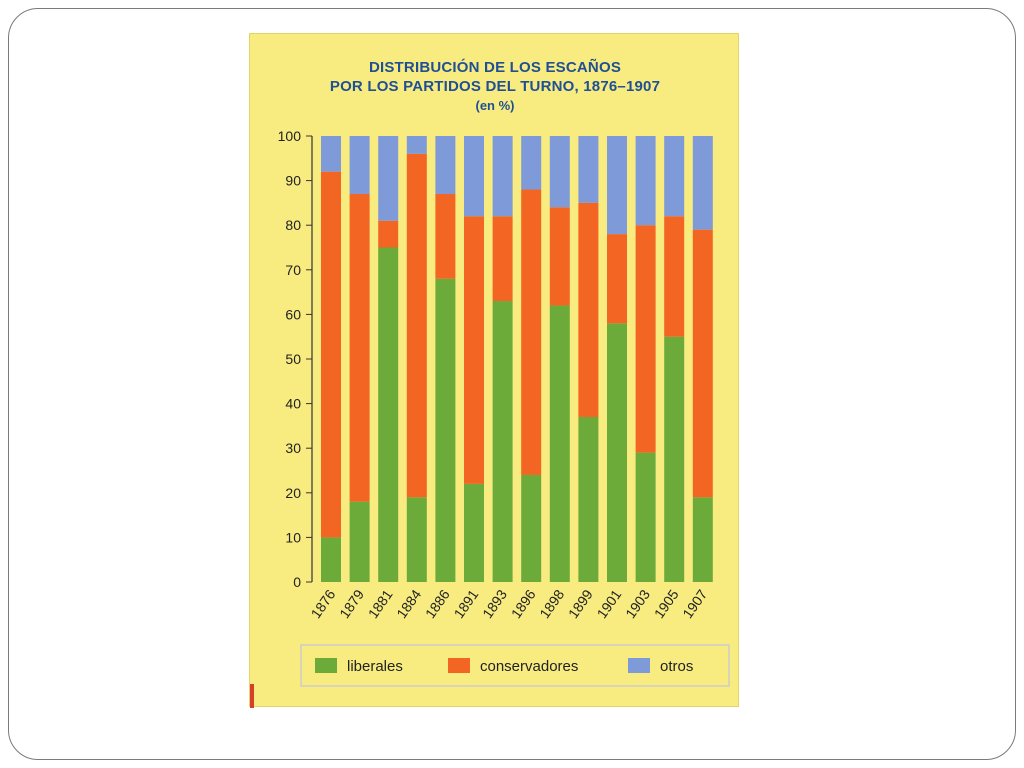 The image size is (1024, 768). I want to click on chart-subtitle: (en %), so click(495, 105).